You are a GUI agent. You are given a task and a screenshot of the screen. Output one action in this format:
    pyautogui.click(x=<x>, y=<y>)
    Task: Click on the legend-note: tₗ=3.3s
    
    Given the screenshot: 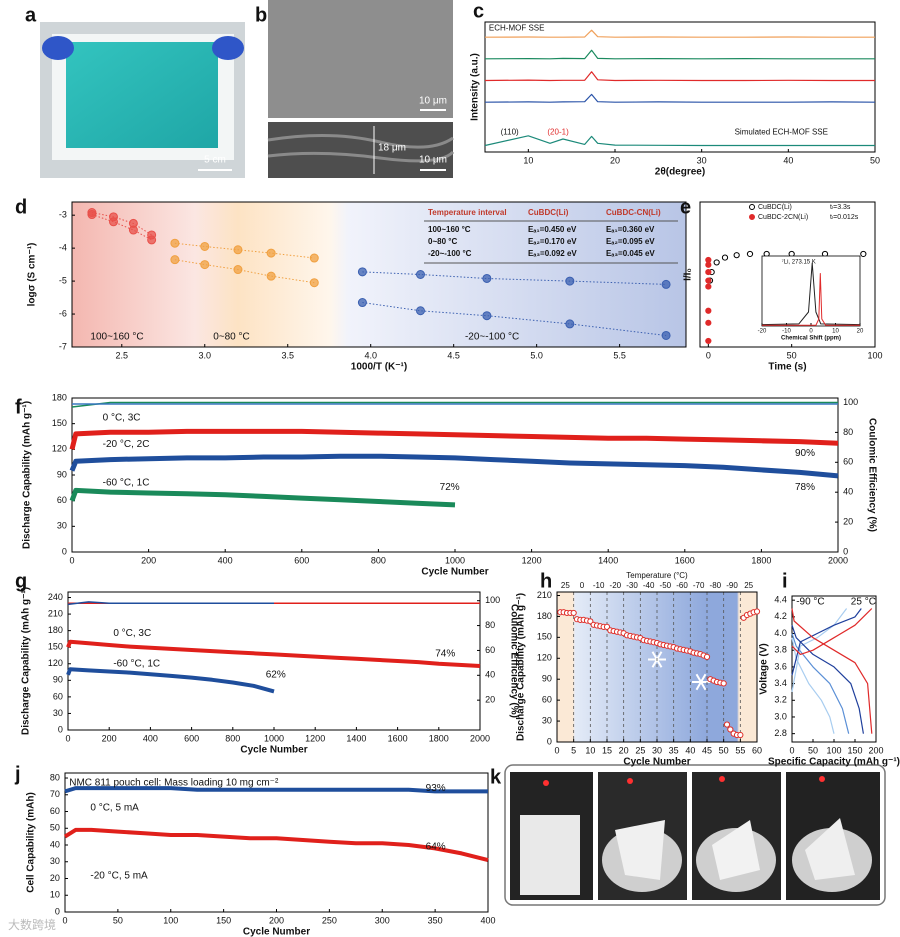 What is the action you would take?
    pyautogui.click(x=840, y=207)
    